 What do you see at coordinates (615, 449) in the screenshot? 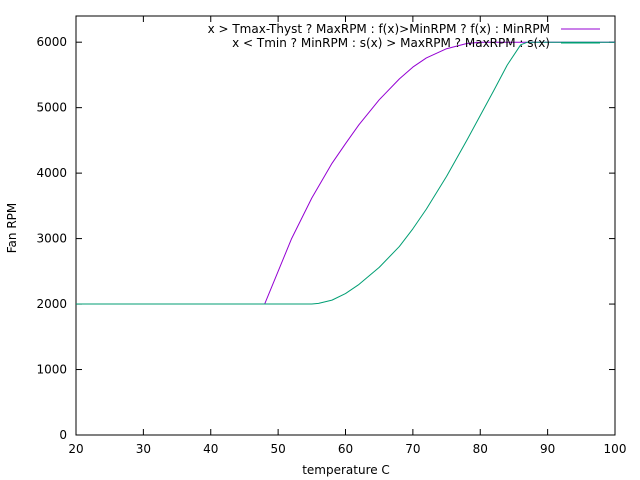
I see `x-tick-label: 100` at bounding box center [615, 449].